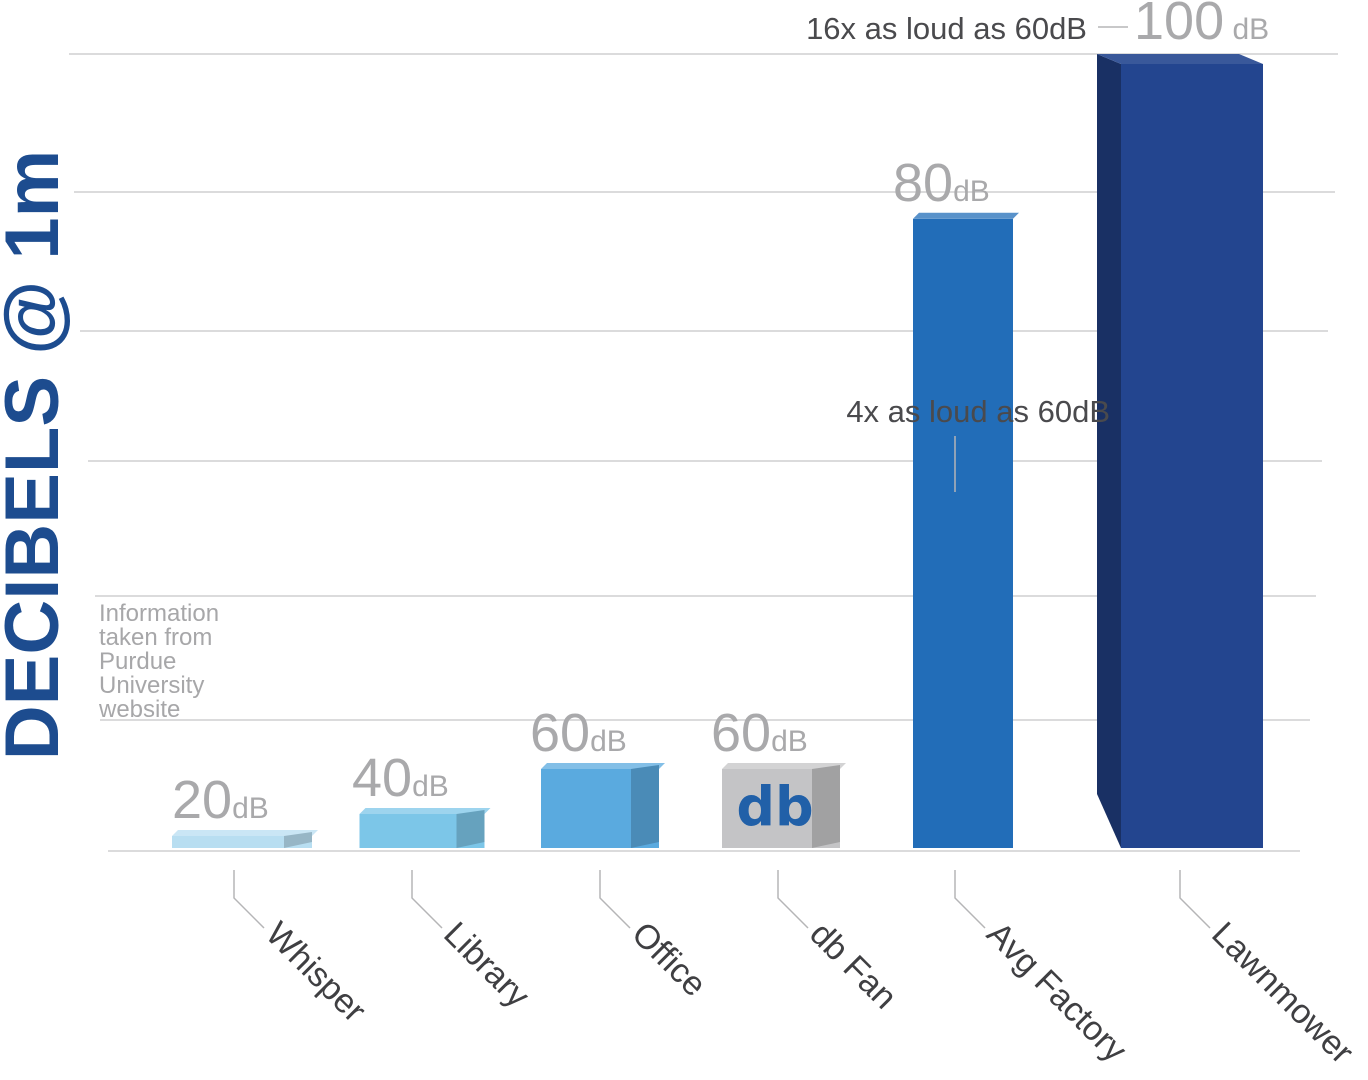 This screenshot has width=1368, height=1080. I want to click on annotation-100db: 16x as loud as 60dB, so click(967, 28).